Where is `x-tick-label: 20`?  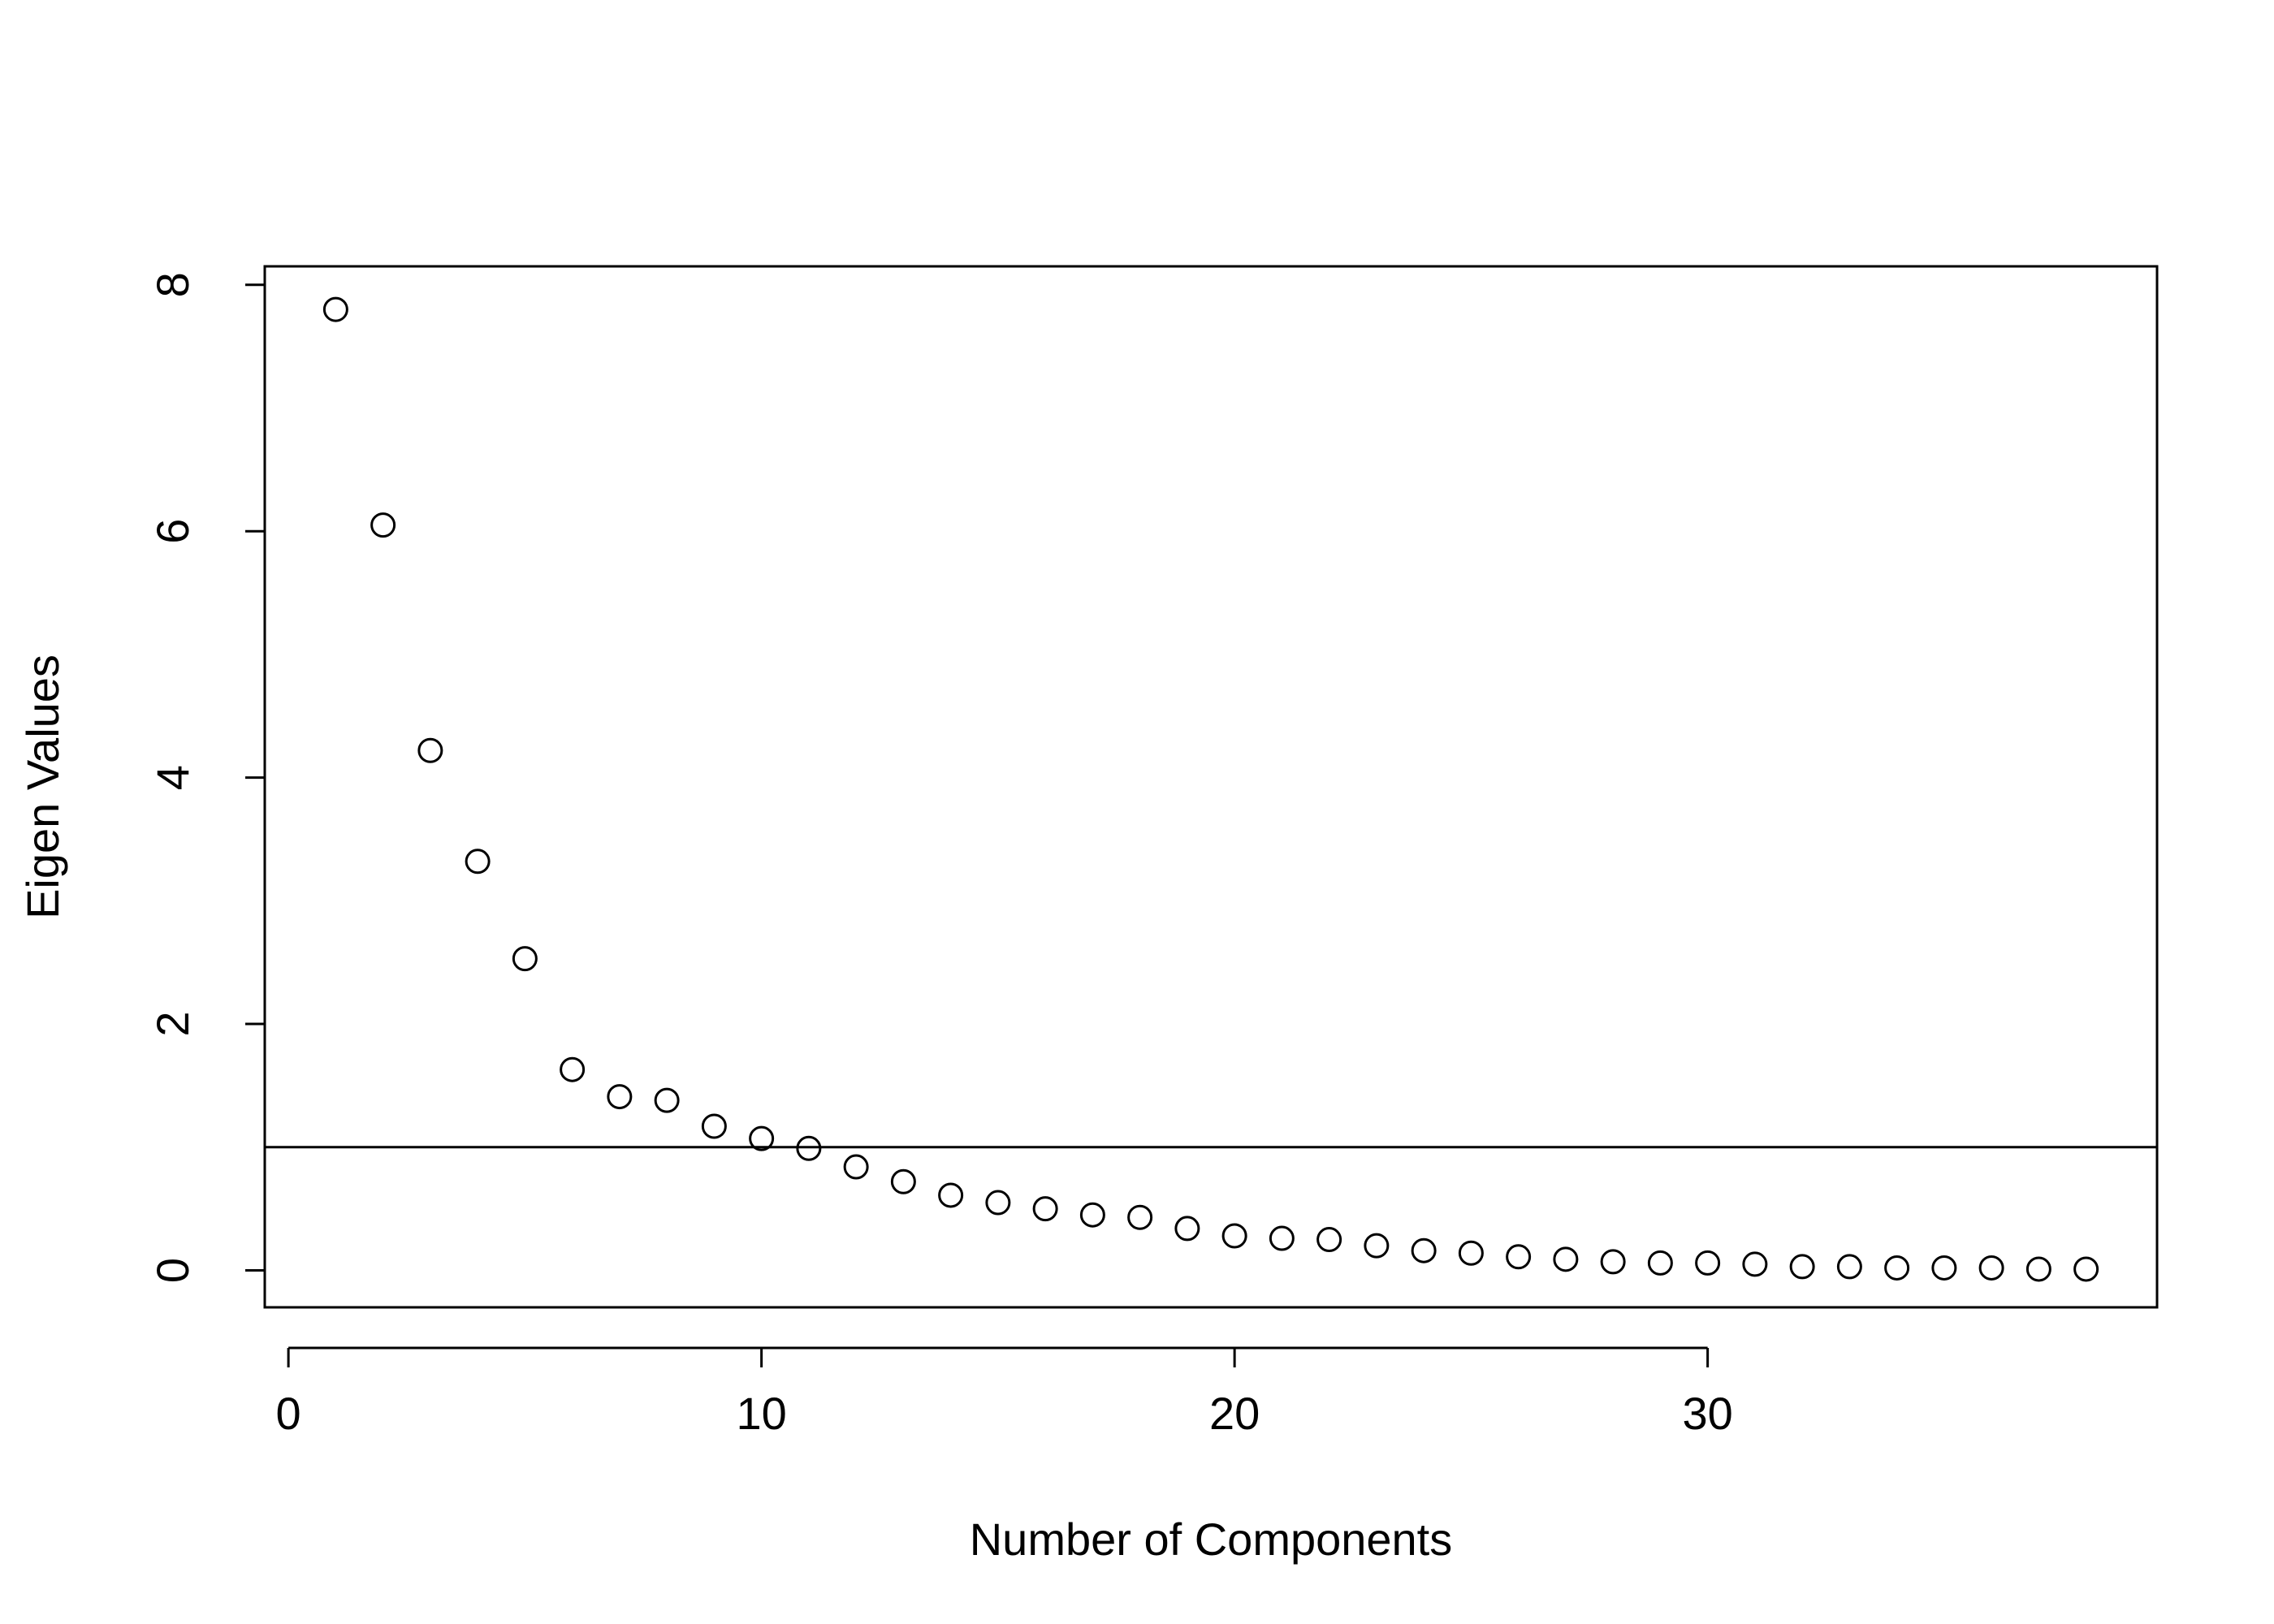 x-tick-label: 20 is located at coordinates (1235, 1414).